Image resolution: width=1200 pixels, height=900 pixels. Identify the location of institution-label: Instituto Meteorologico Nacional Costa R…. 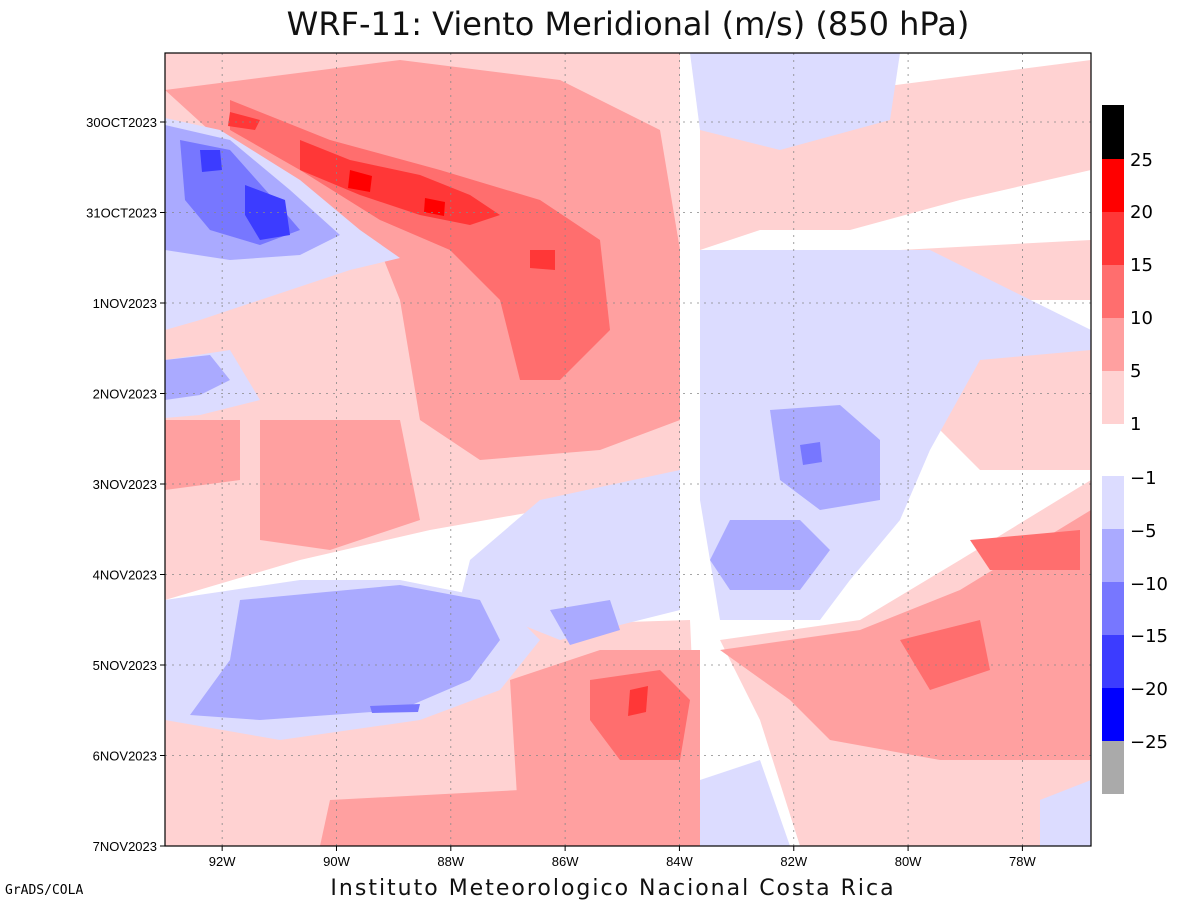
(612, 888).